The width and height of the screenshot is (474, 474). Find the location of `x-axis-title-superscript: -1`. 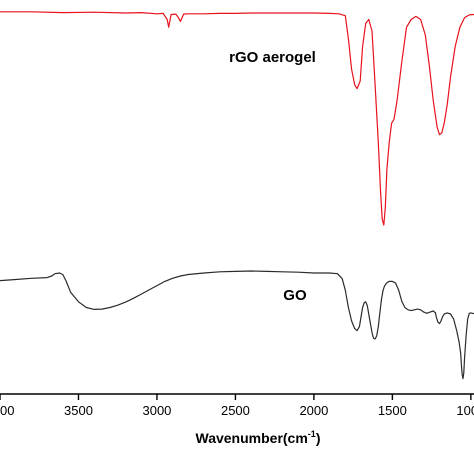

x-axis-title-superscript: -1 is located at coordinates (312, 434).